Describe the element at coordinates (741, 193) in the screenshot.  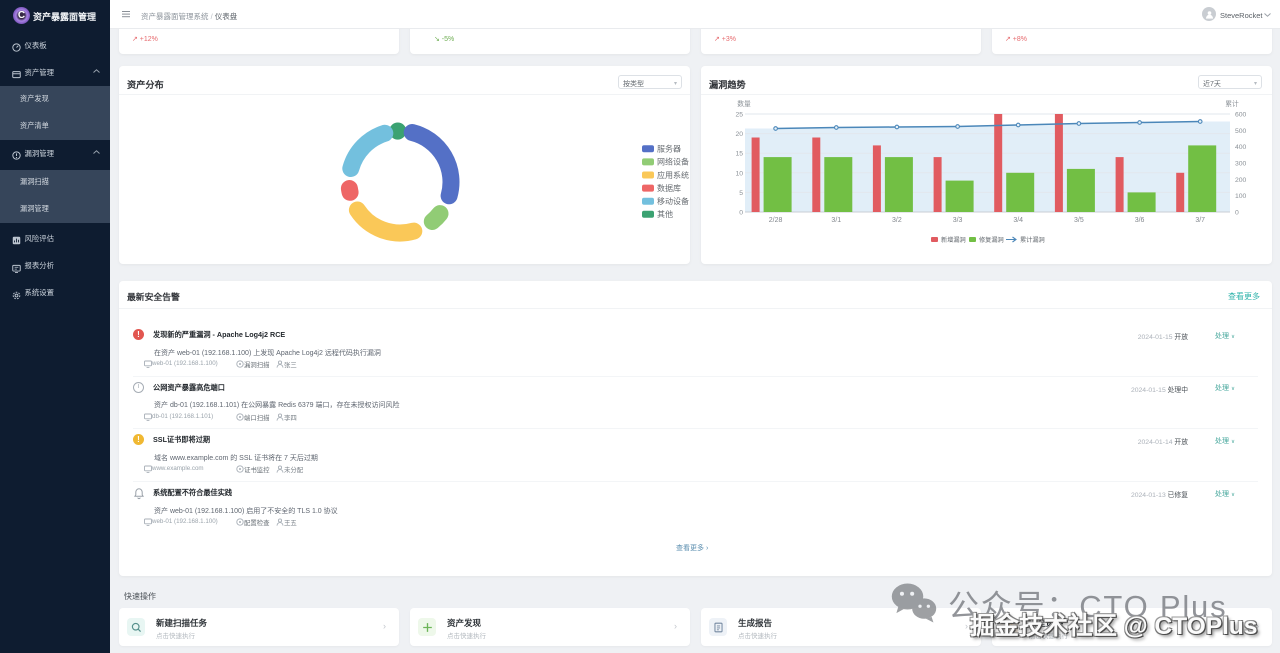
I see `svg-text: 5` at that location.